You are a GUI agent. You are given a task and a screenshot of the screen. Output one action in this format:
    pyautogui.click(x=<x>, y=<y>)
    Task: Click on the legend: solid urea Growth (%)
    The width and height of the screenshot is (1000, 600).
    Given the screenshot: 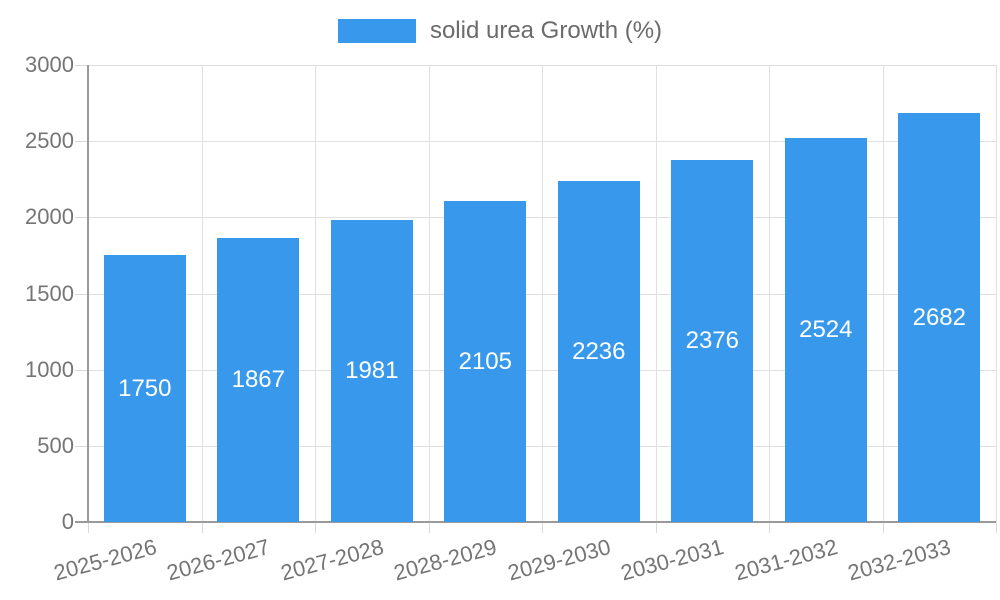 What is the action you would take?
    pyautogui.click(x=500, y=31)
    